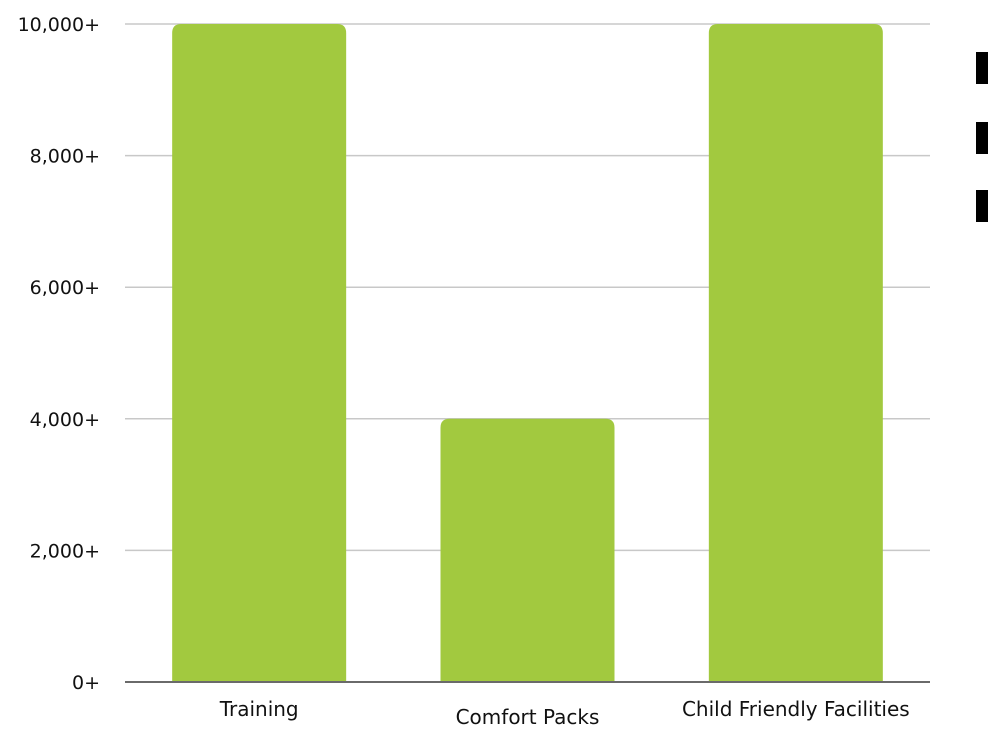  I want to click on y-tick-label: 4,000+, so click(65, 420).